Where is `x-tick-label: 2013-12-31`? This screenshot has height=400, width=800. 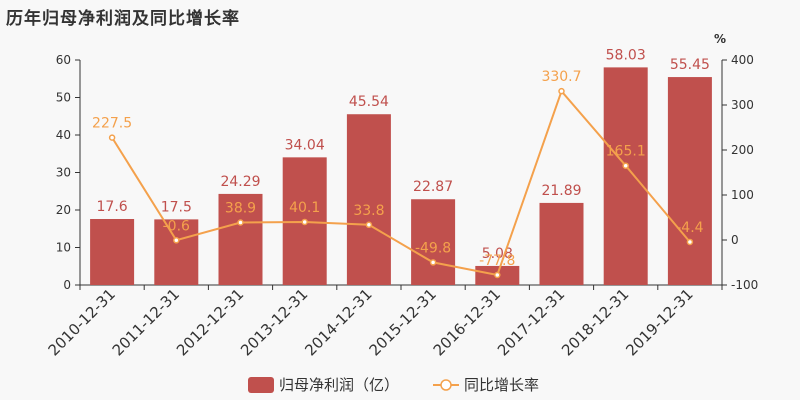
x-tick-label: 2013-12-31 is located at coordinates (274, 322).